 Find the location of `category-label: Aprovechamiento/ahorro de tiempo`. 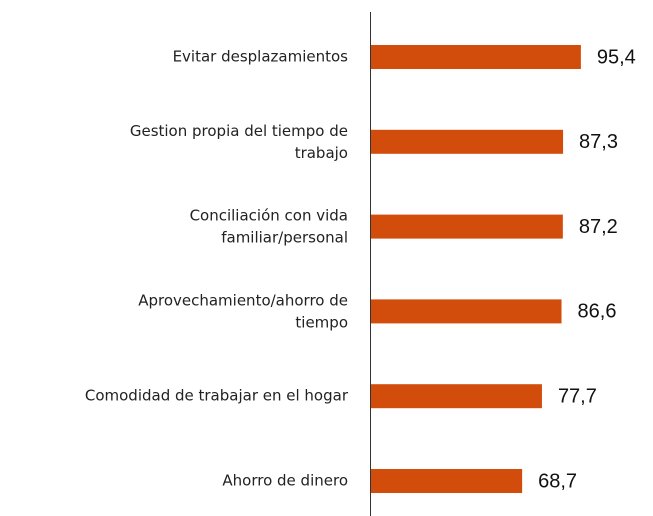

category-label: Aprovechamiento/ahorro de tiempo is located at coordinates (243, 311).